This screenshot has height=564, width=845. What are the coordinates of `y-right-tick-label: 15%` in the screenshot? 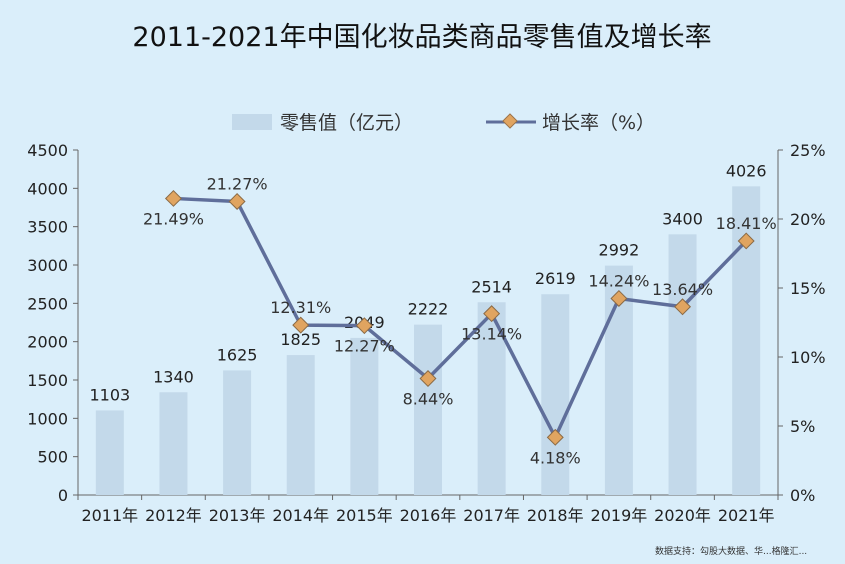 It's located at (808, 288).